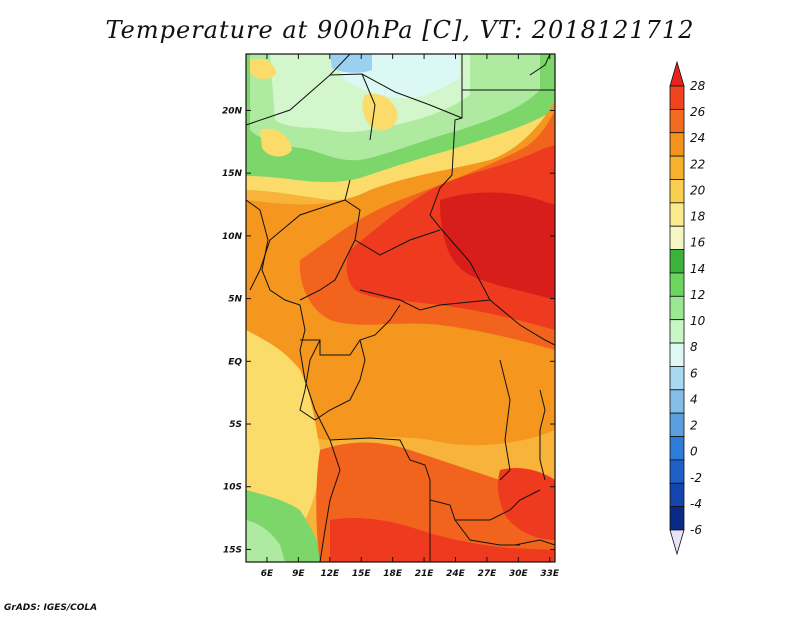 This screenshot has height=618, width=800. What do you see at coordinates (267, 574) in the screenshot?
I see `lon-tick-label: 6E` at bounding box center [267, 574].